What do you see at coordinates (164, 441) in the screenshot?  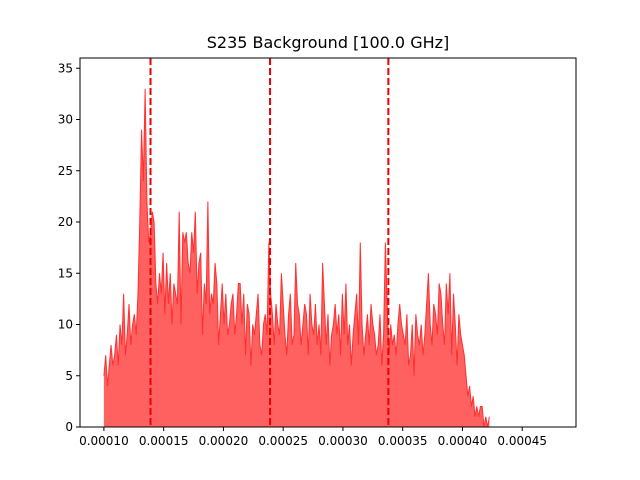 I see `x-tick-label: 0.00015` at bounding box center [164, 441].